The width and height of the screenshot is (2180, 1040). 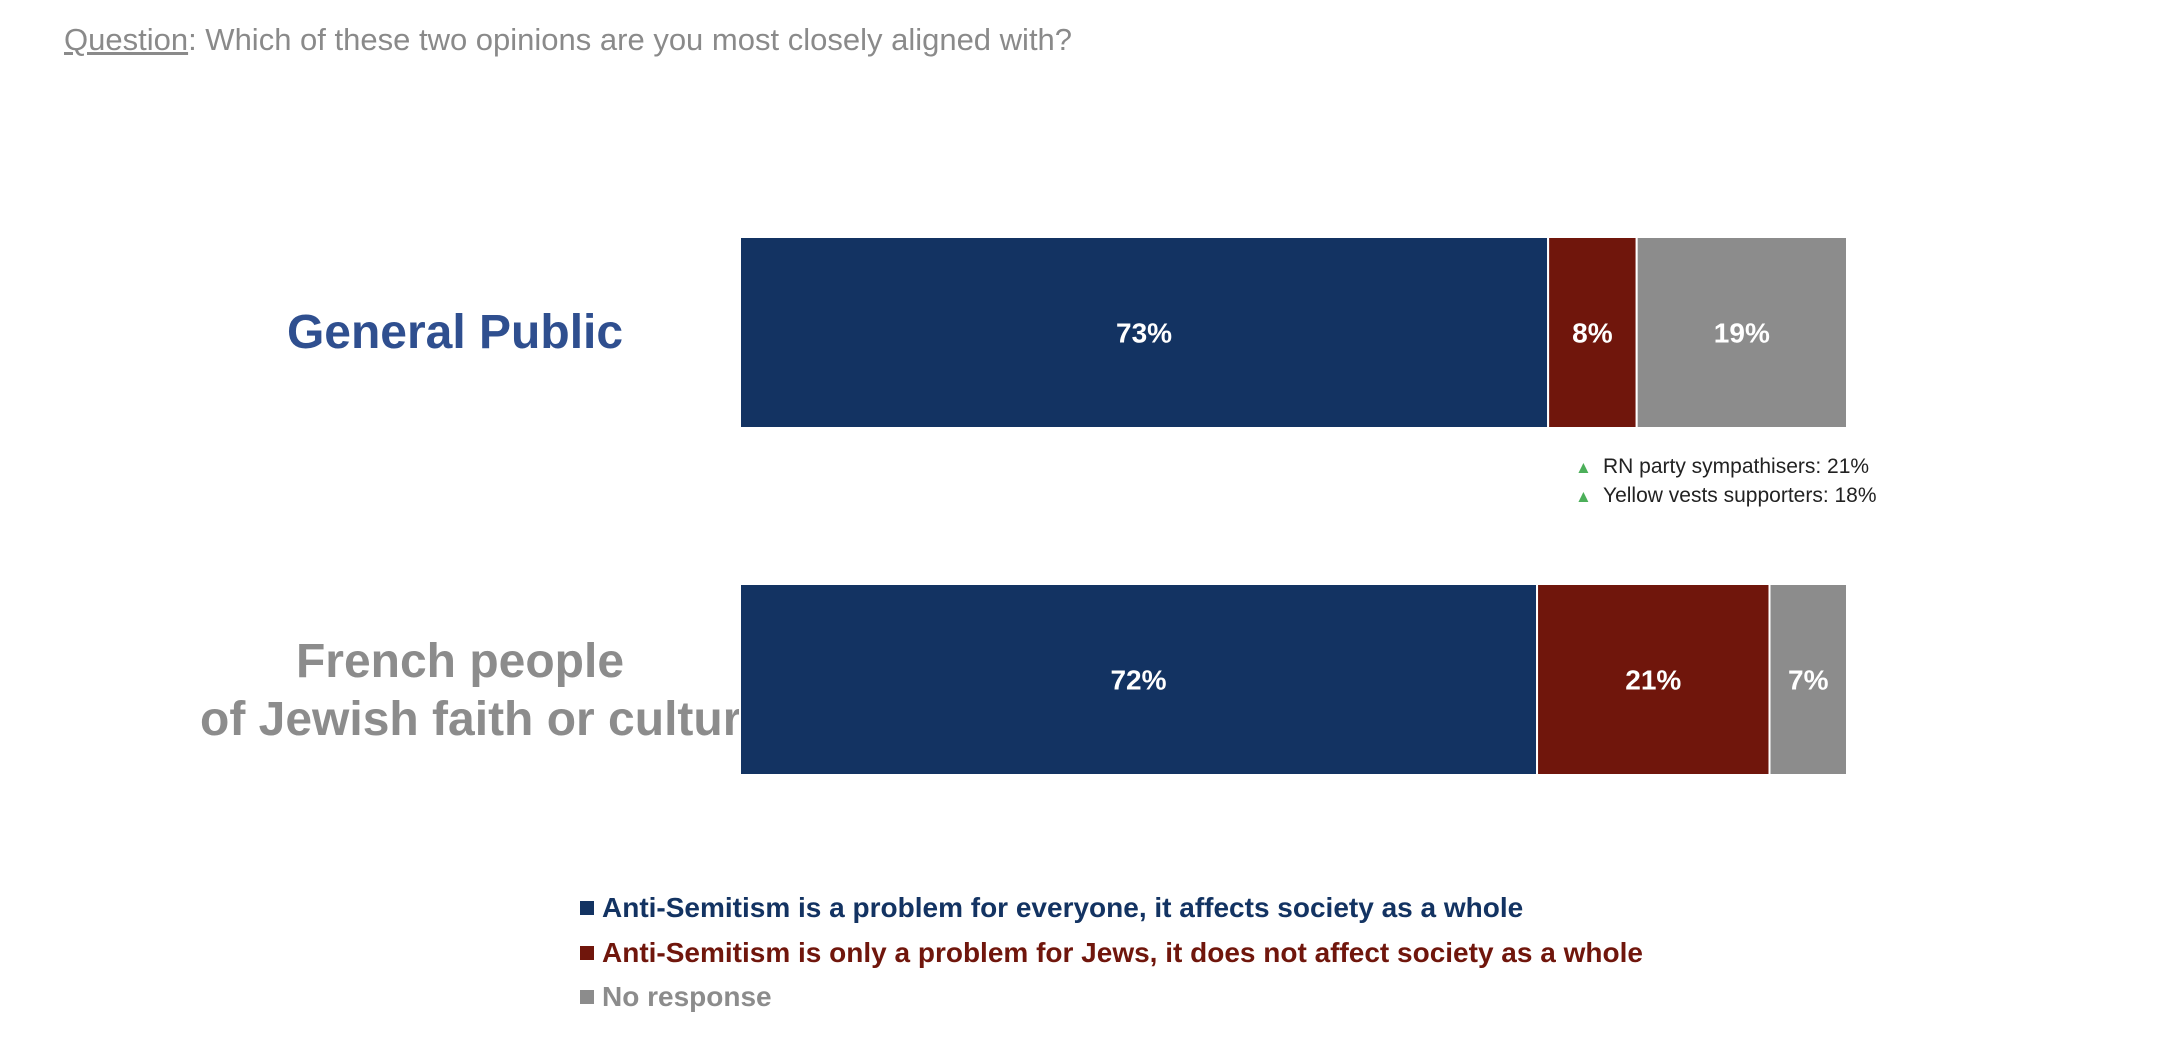 I want to click on bar-value-label: 21%, so click(x=1653, y=680).